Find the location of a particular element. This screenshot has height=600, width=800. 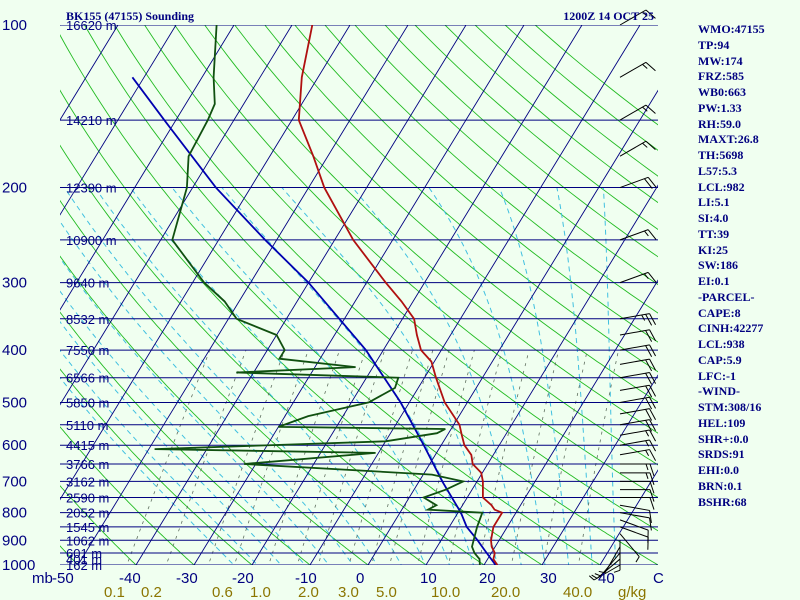

mixing-ratio-label: 40.0 is located at coordinates (577, 592).